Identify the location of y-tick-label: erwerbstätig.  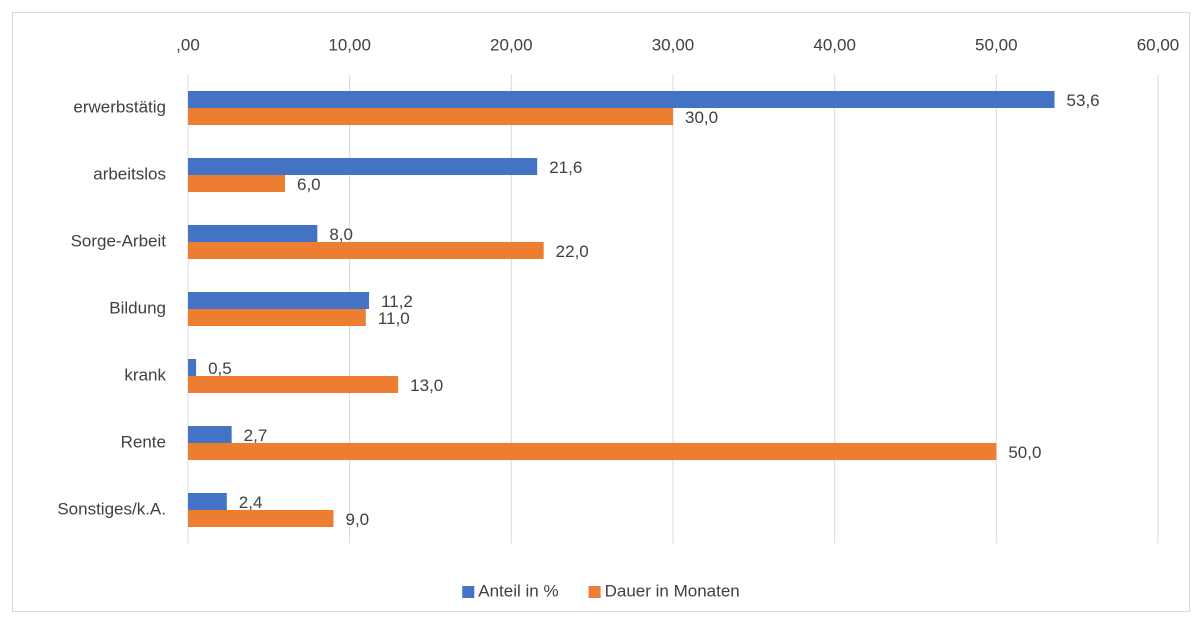
(119, 106).